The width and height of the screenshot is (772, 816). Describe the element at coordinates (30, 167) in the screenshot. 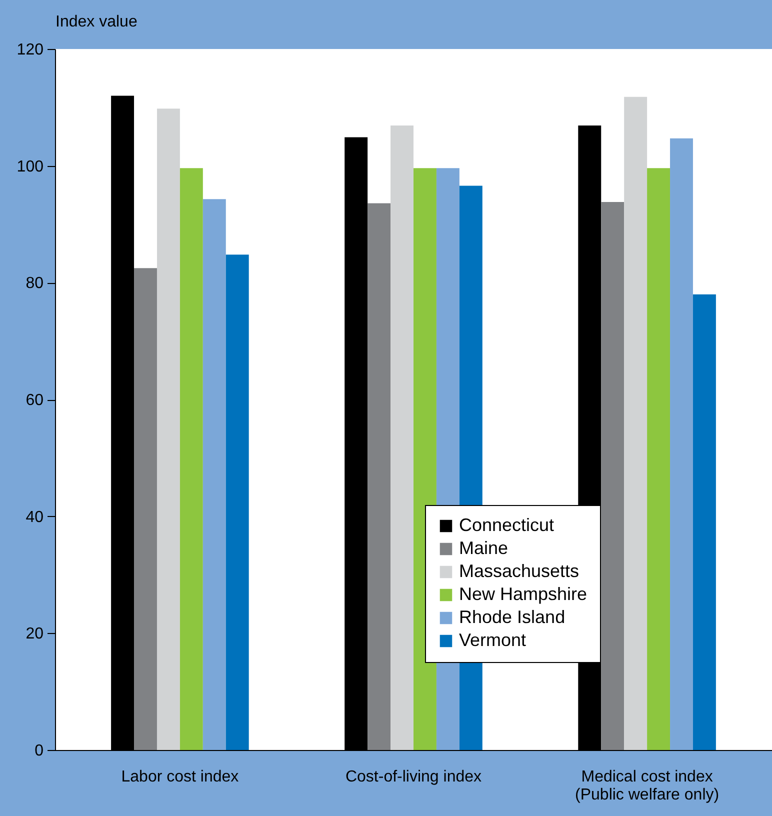

I see `y-tick-label: 100` at that location.